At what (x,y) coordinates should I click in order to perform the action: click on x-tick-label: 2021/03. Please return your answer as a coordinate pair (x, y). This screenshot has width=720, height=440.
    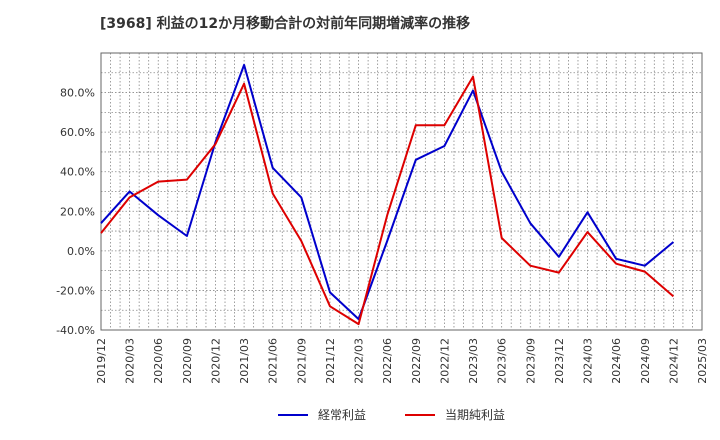
    Looking at the image, I should click on (244, 361).